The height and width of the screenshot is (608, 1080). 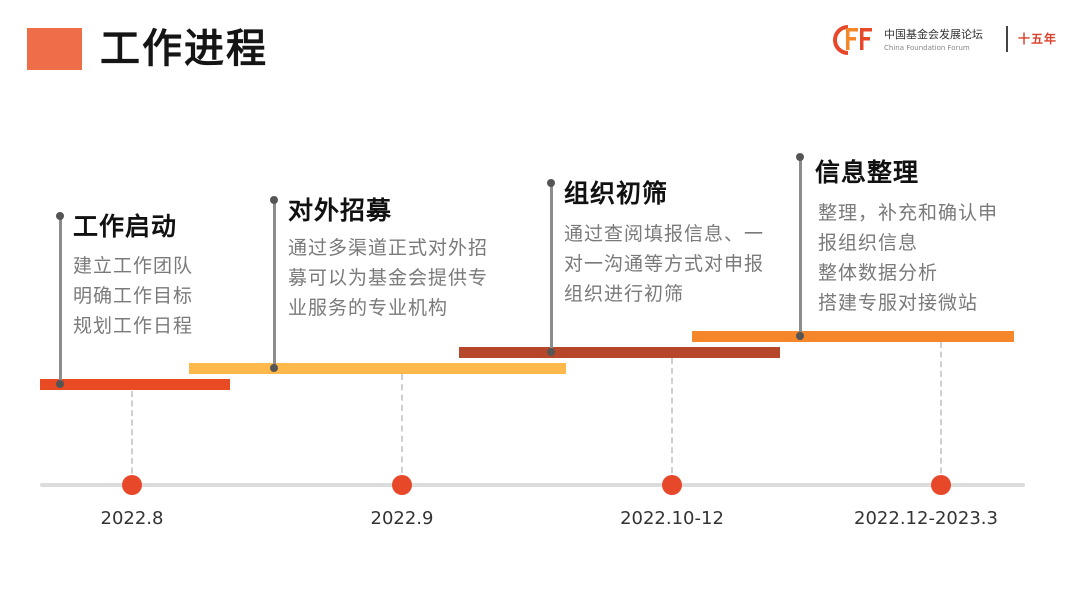 I want to click on milestone-date-3: 2022.10-12, so click(x=672, y=518).